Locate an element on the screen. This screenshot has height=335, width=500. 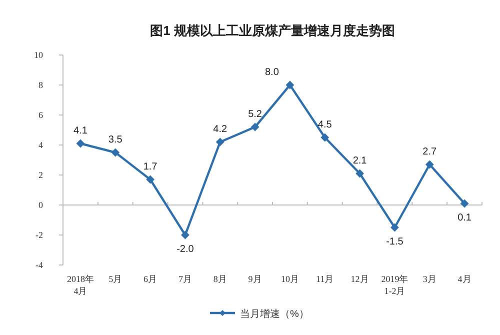
y-tick-label: 2 is located at coordinates (40, 175).